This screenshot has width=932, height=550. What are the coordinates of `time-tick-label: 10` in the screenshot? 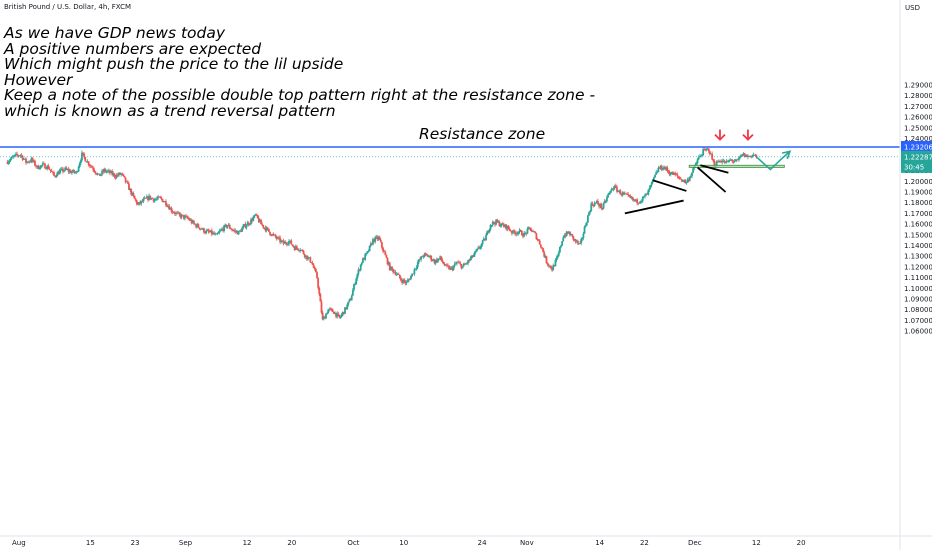 It's located at (403, 543).